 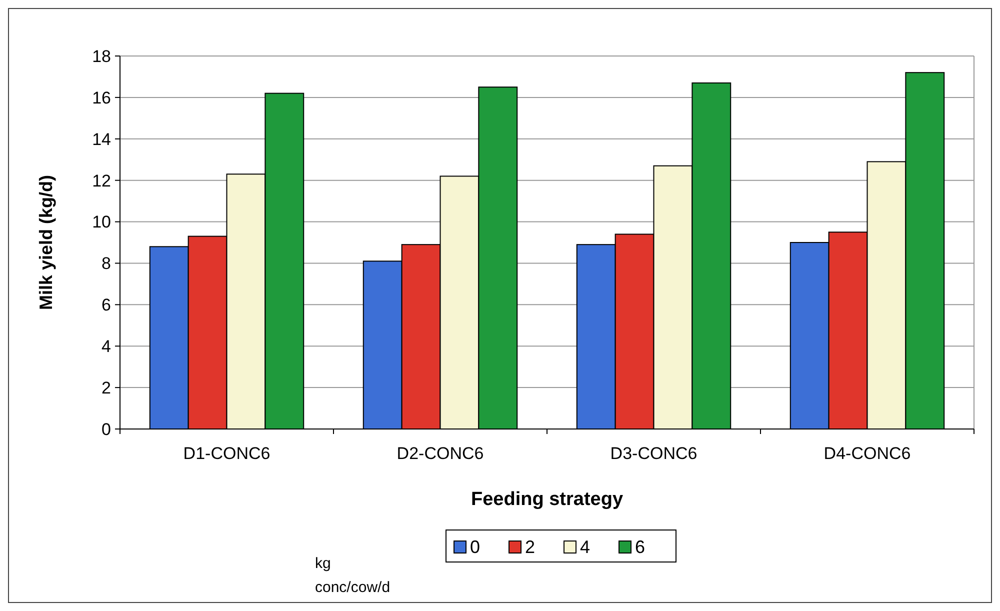 I want to click on x-tick-label: D1-CONC6, so click(x=226, y=453).